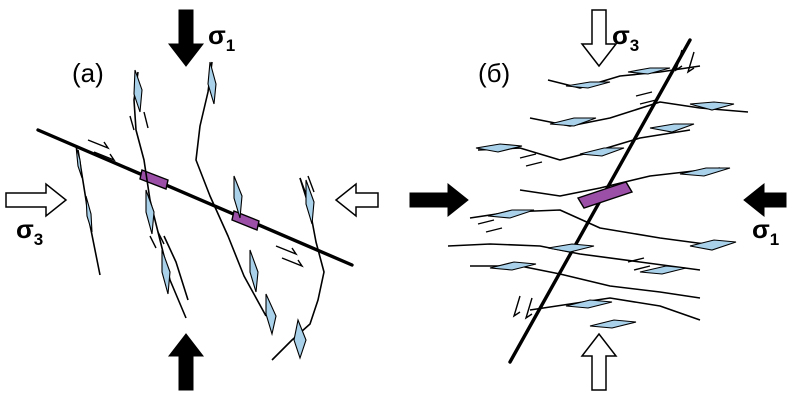 This screenshot has width=791, height=394. What do you see at coordinates (765, 231) in the screenshot?
I see `sigma1-label-b: σ1` at bounding box center [765, 231].